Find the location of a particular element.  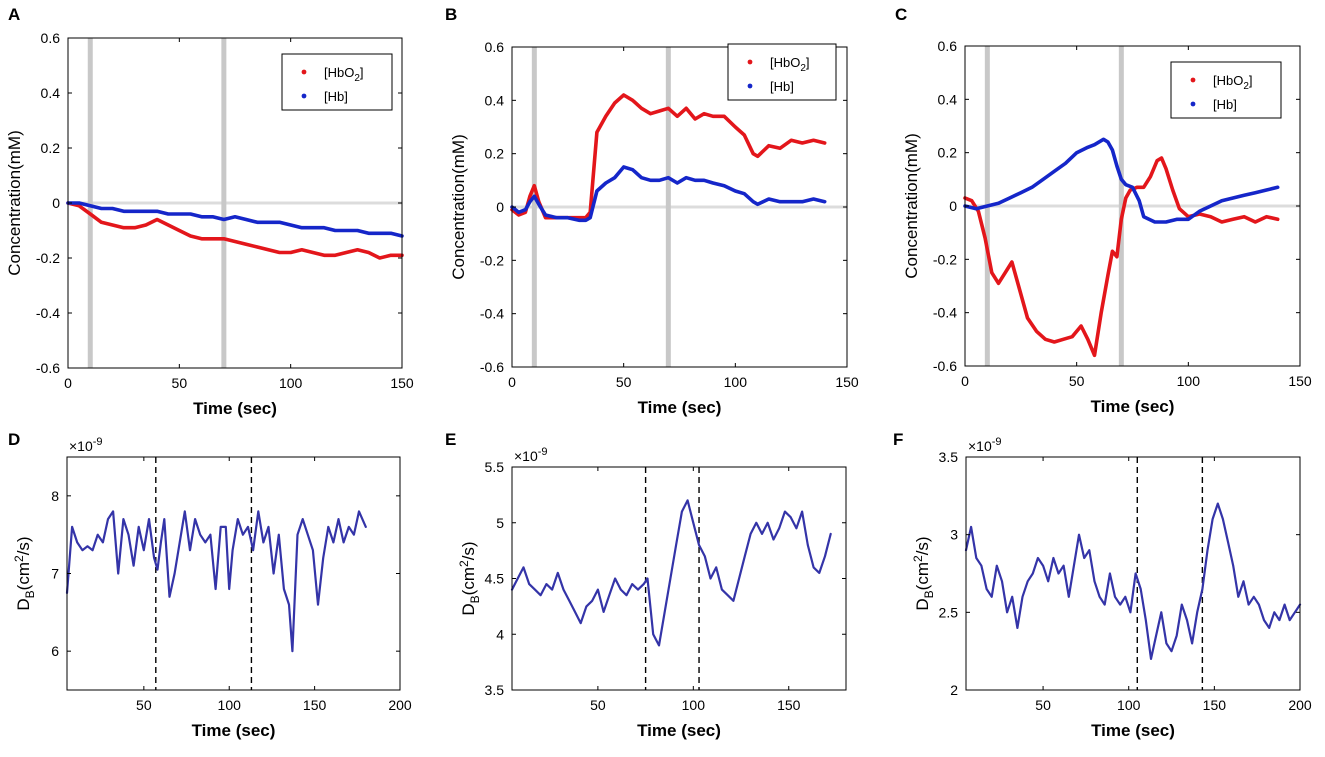

y-tick-label: 3 is located at coordinates (954, 535).